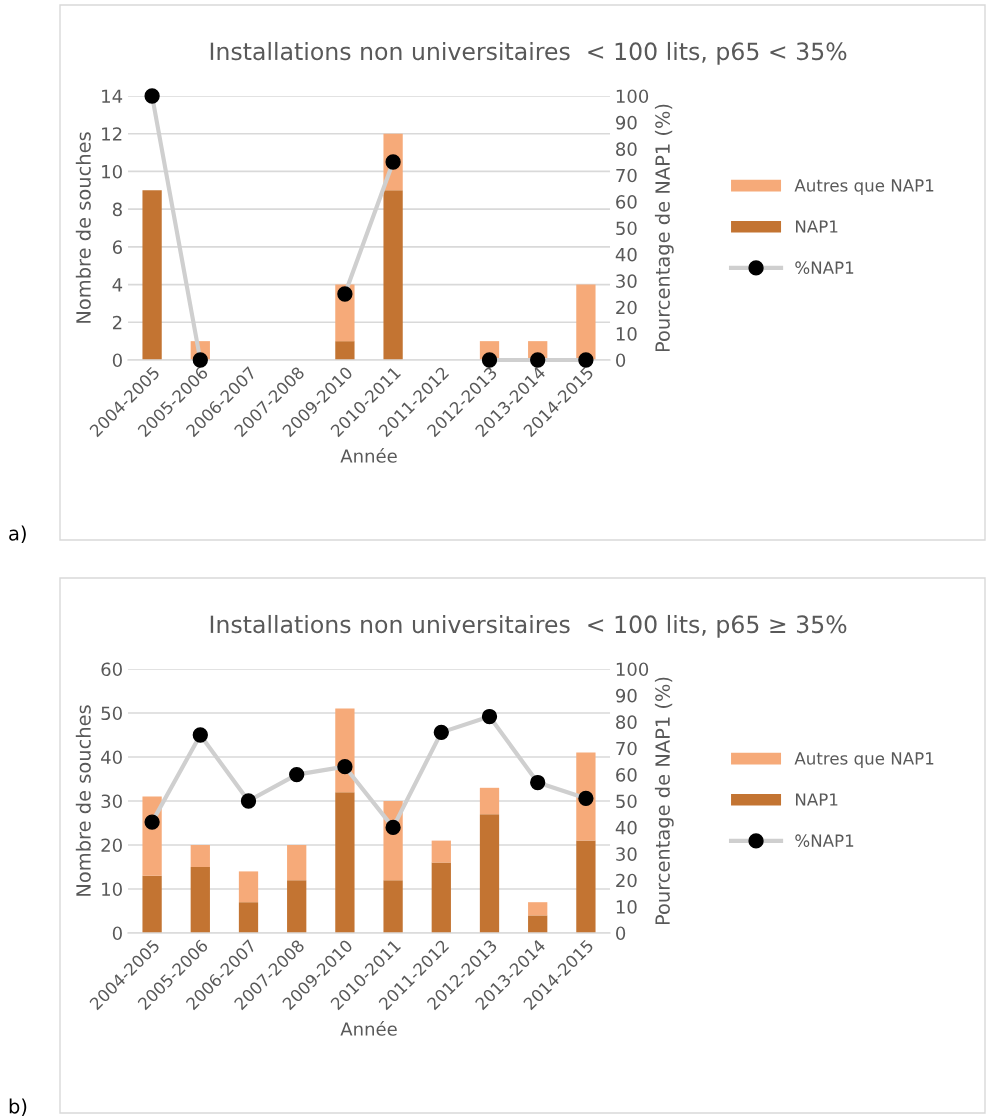 The height and width of the screenshot is (1117, 986). What do you see at coordinates (528, 53) in the screenshot?
I see `chart-title: Installations non universitaires < 100 lits, p65 < 35%` at bounding box center [528, 53].